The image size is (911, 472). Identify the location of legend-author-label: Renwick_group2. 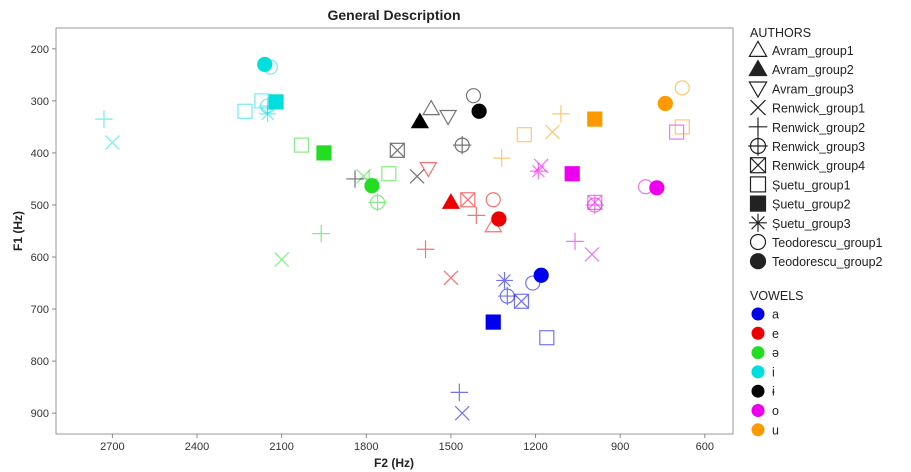
(818, 128).